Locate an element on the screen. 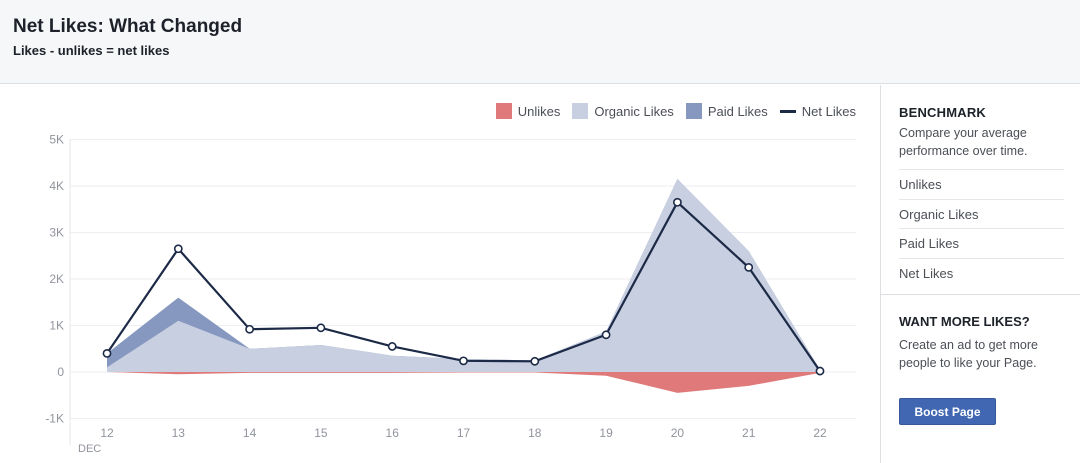  page-subtitle: Likes - unlikes = net likes is located at coordinates (91, 50).